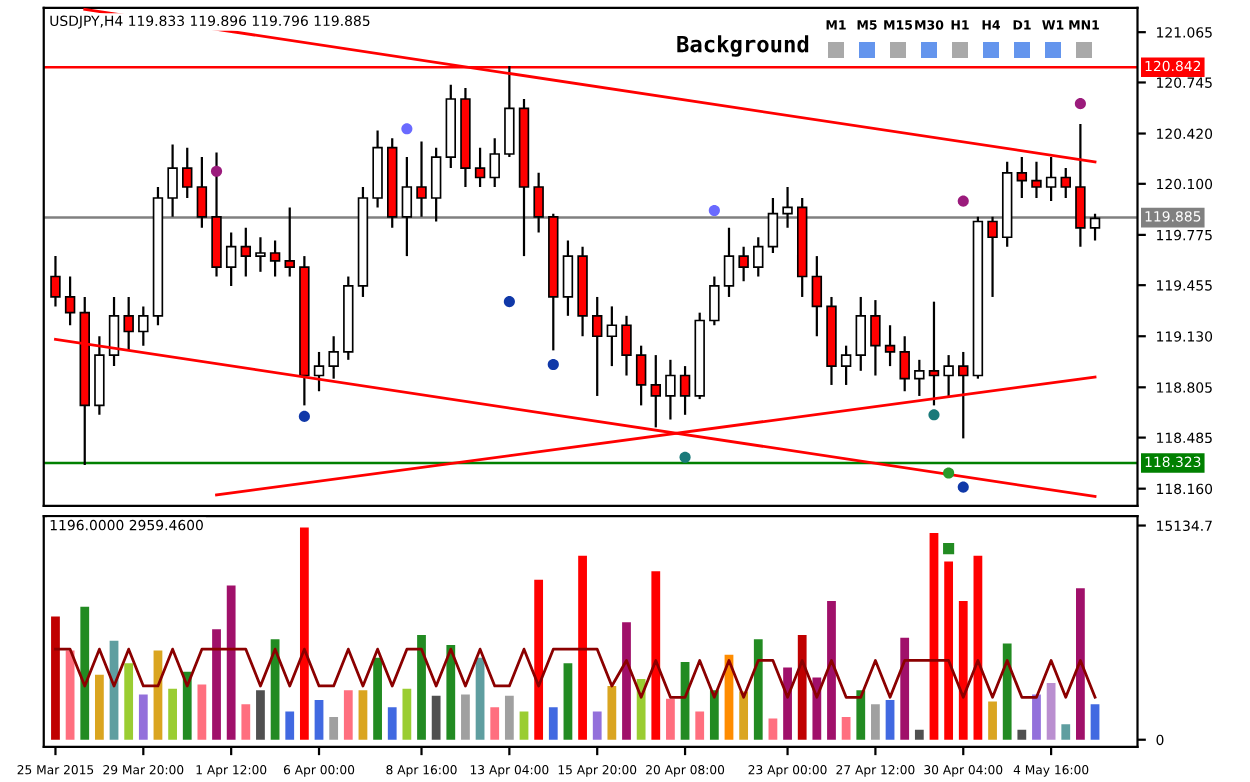  I want to click on line-series, so click(575, 673).